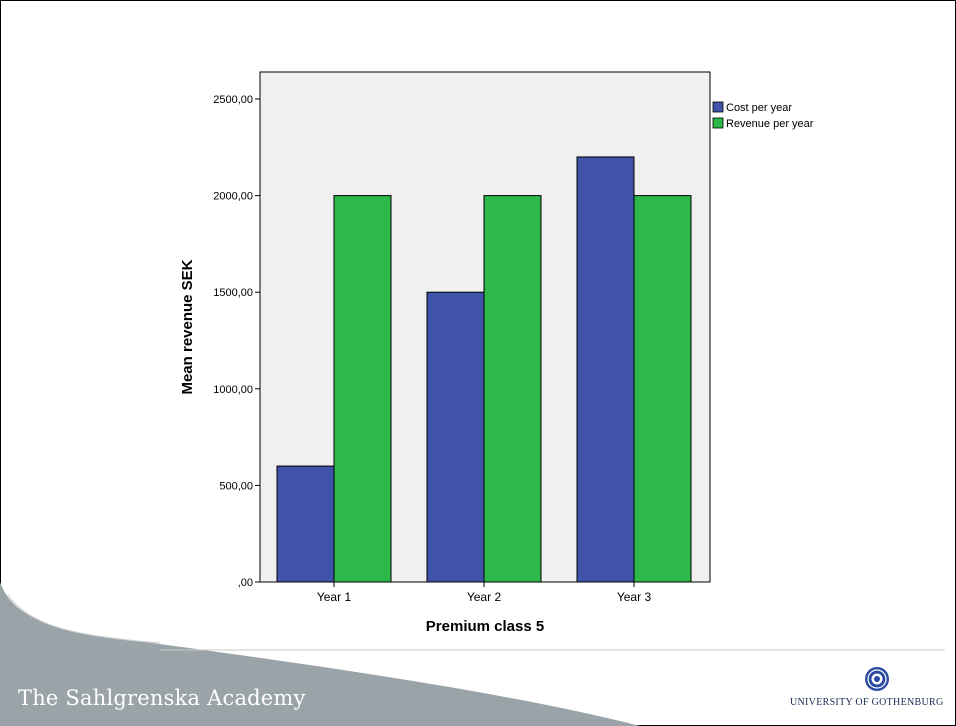 This screenshot has width=956, height=726. What do you see at coordinates (718, 123) in the screenshot?
I see `legend-swatch-revenue` at bounding box center [718, 123].